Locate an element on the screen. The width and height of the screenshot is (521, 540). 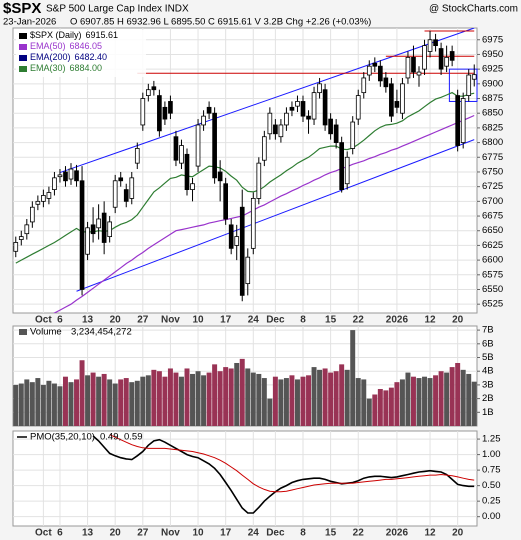
y-tick-label: 6625 is located at coordinates (492, 245).